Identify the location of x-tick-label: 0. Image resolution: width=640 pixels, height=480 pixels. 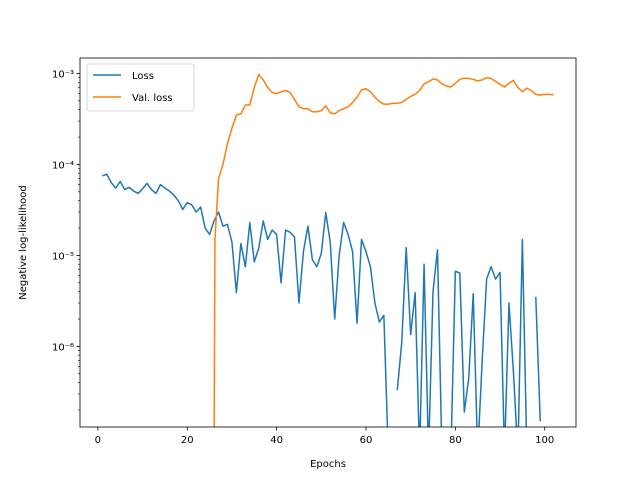
(98, 440).